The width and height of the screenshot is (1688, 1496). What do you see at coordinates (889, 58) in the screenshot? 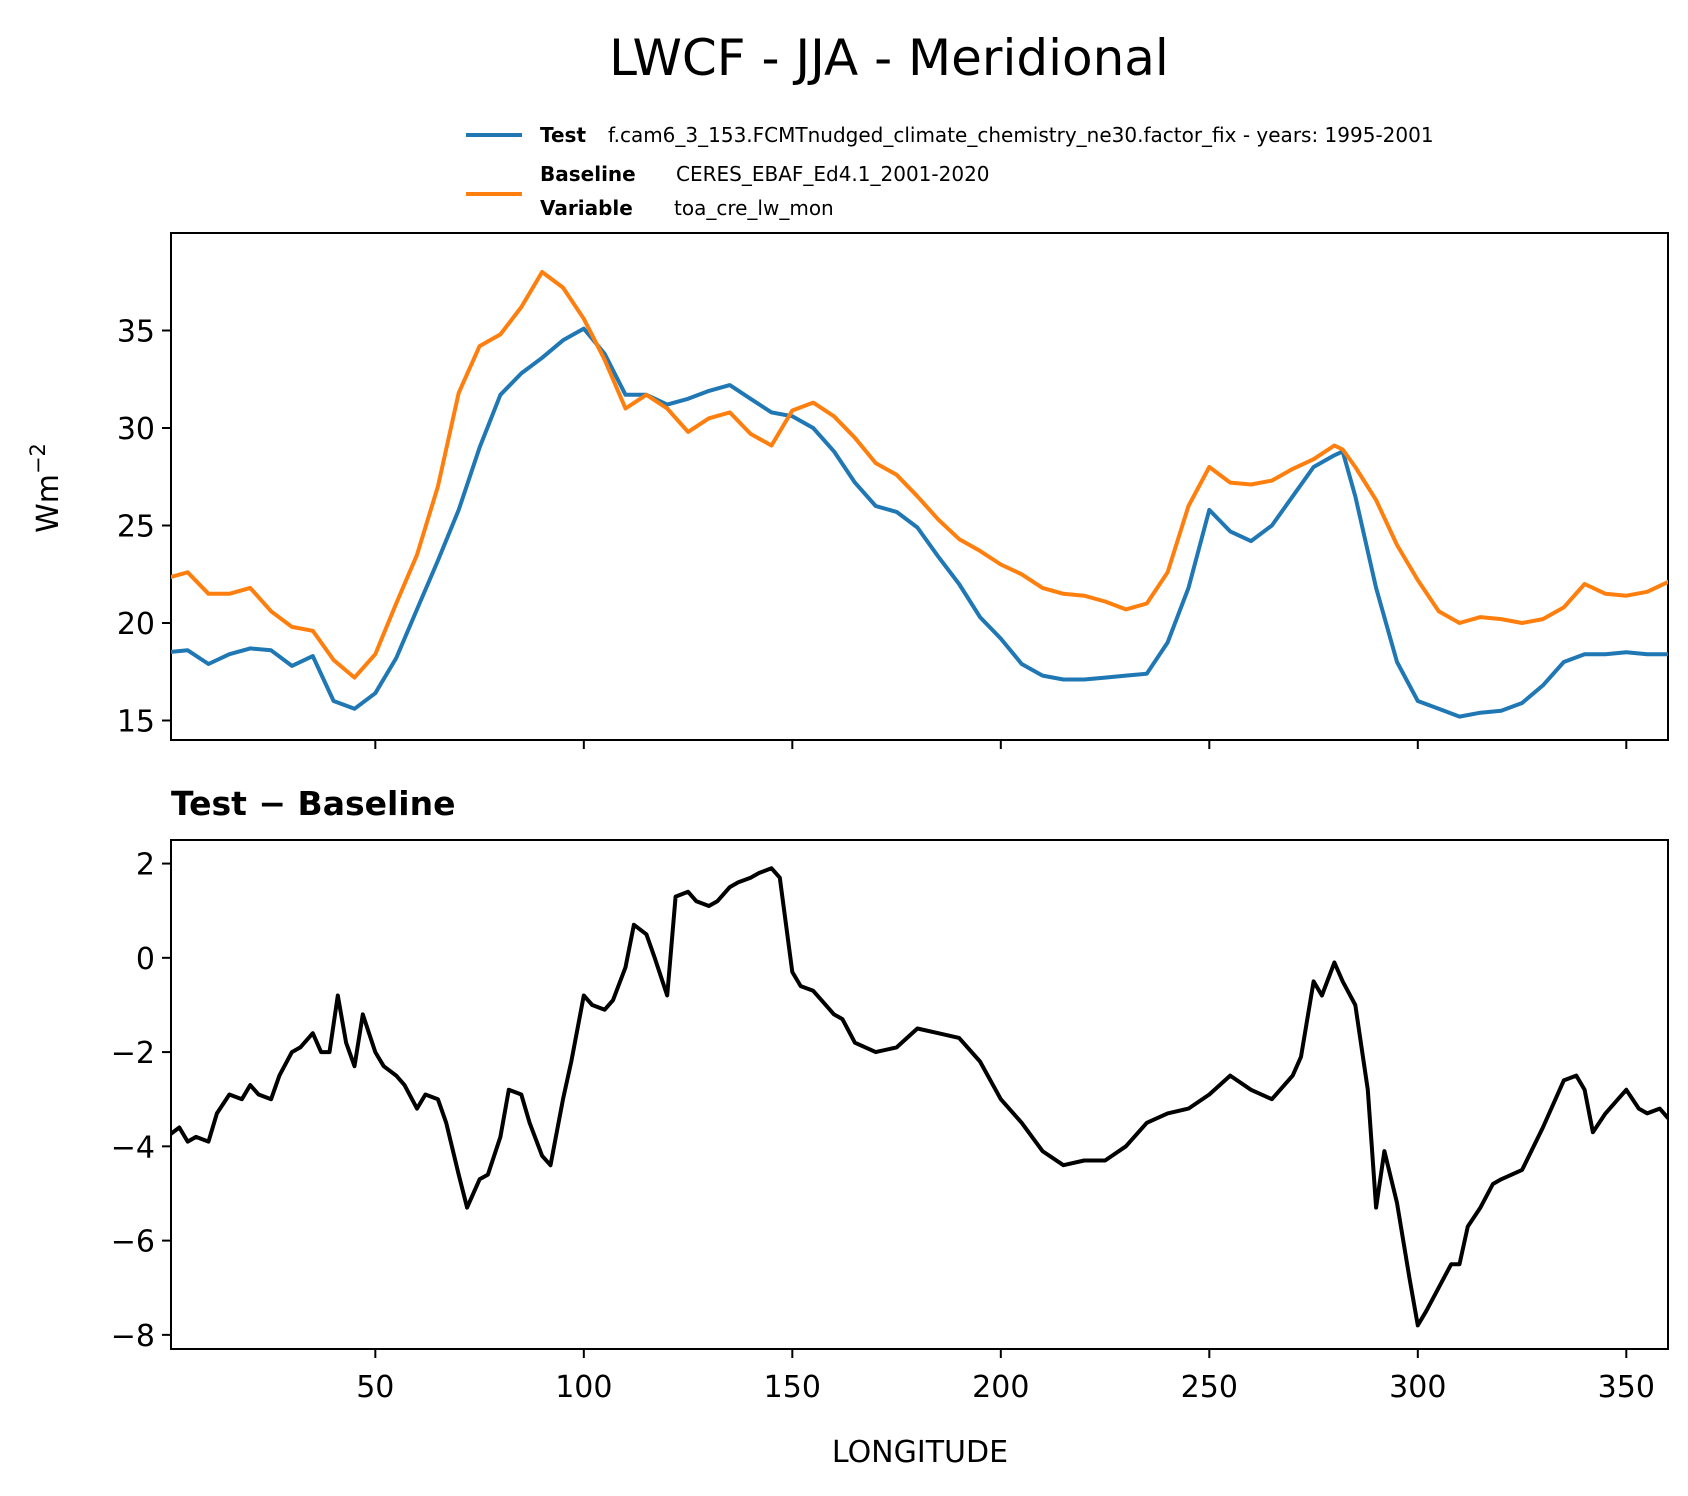
I see `figure-title: LWCF - JJA - Meridional` at bounding box center [889, 58].